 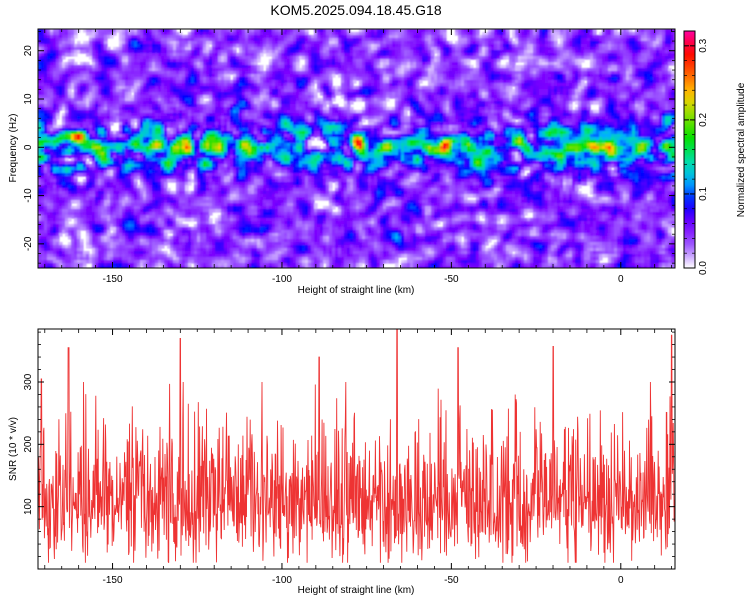 What do you see at coordinates (741, 149) in the screenshot?
I see `colorbar-label: Normalized spectral amplitude` at bounding box center [741, 149].